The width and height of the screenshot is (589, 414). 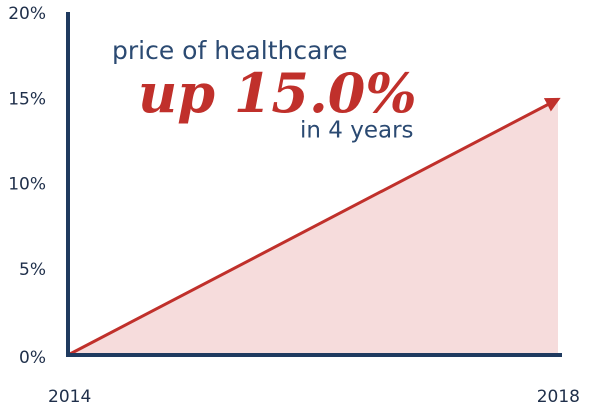 What do you see at coordinates (277, 93) in the screenshot?
I see `annotation-headline: up 15.0%` at bounding box center [277, 93].